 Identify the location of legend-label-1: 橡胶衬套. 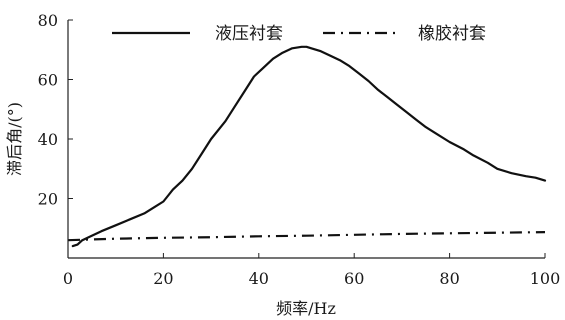
(452, 34).